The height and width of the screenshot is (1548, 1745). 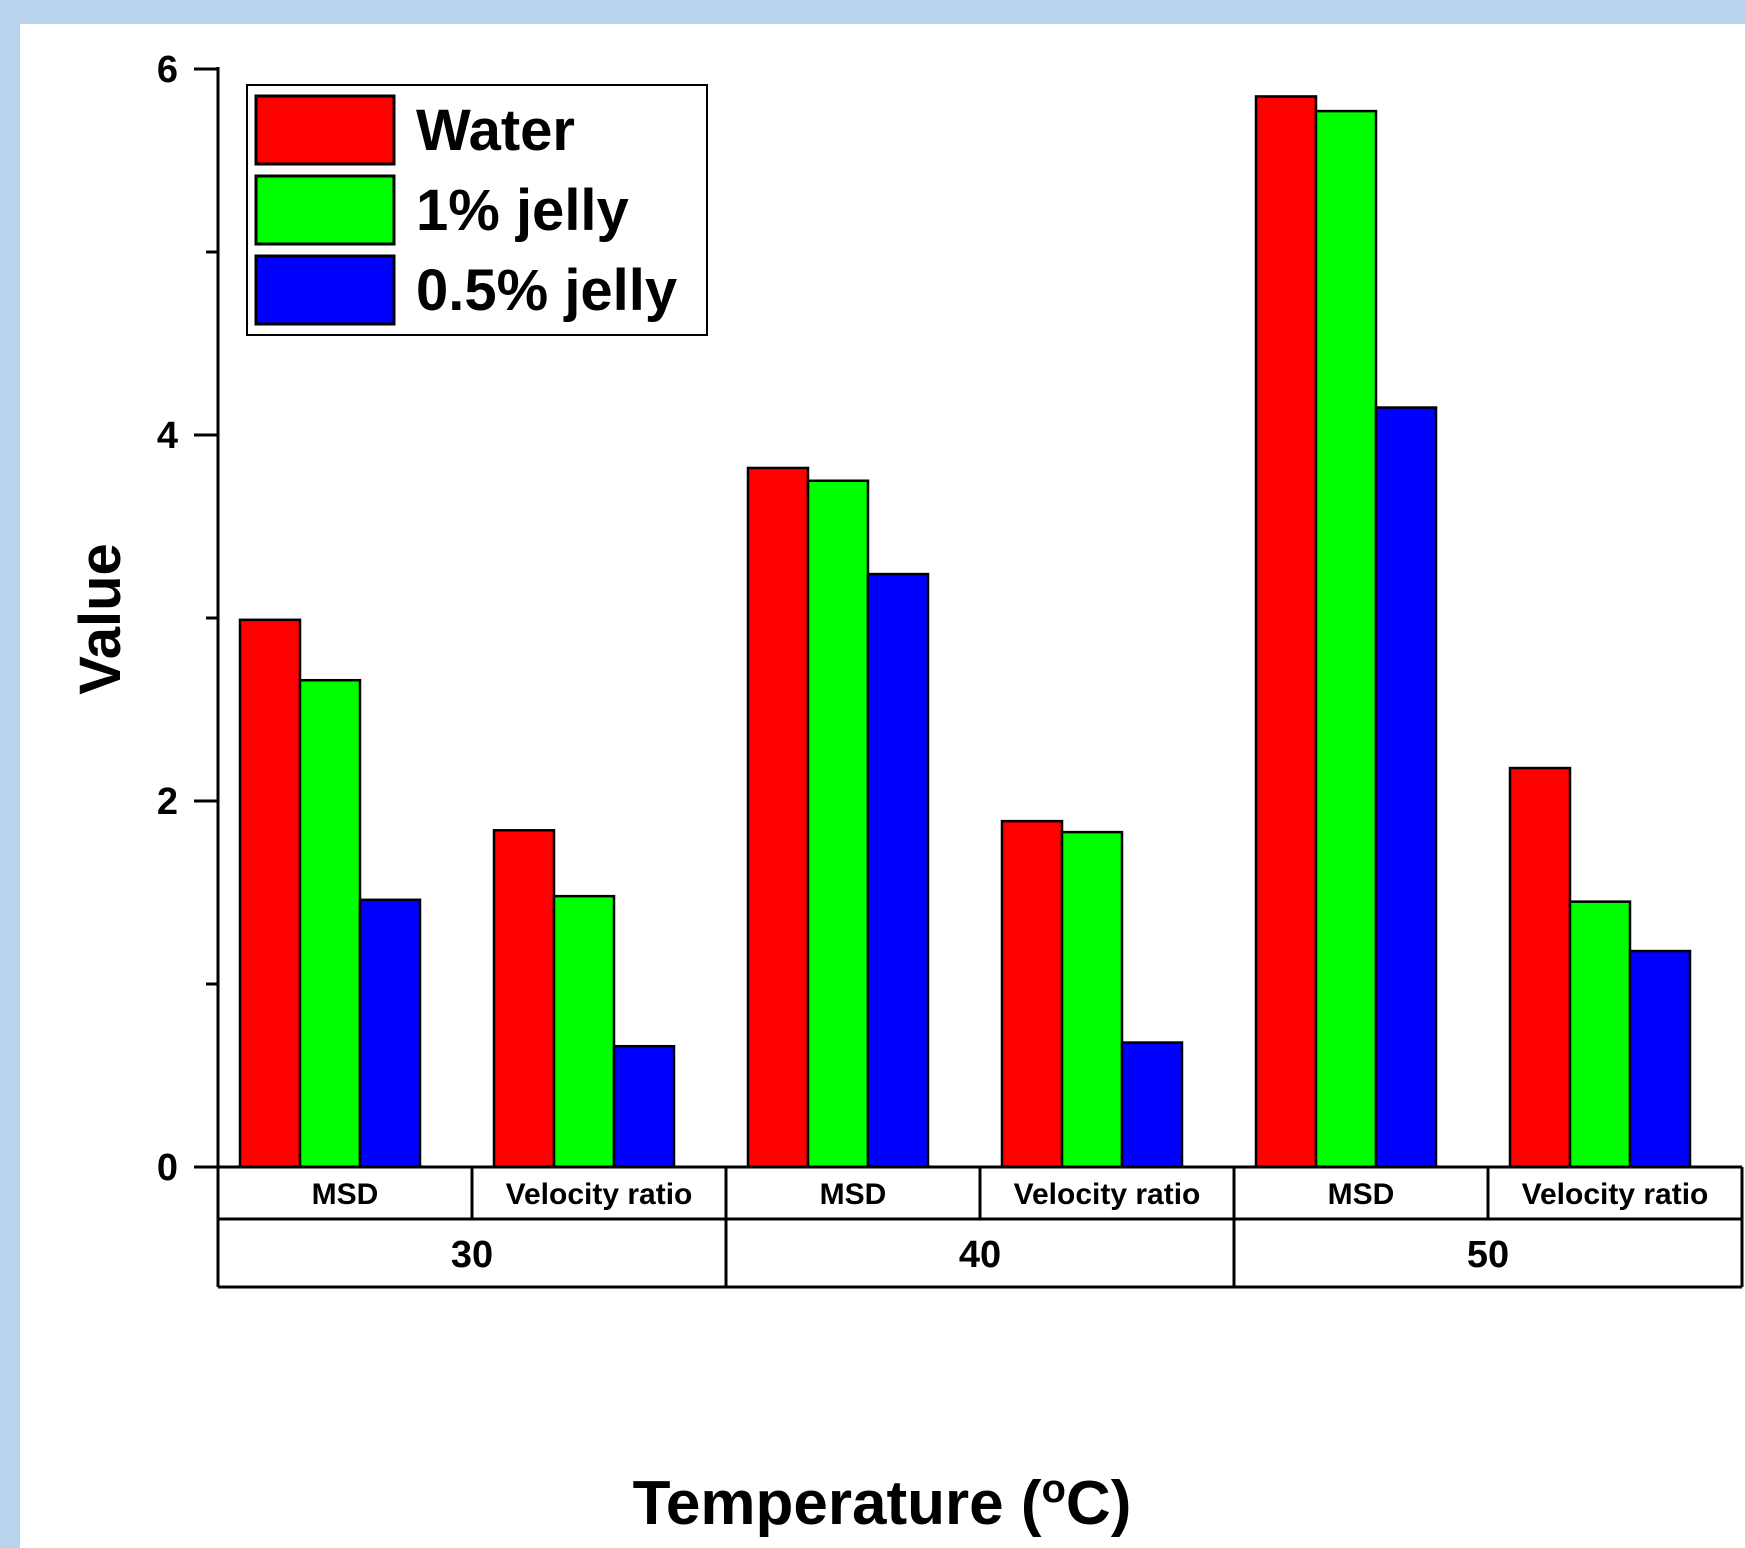 I want to click on group-label-40: 40, so click(x=980, y=1255).